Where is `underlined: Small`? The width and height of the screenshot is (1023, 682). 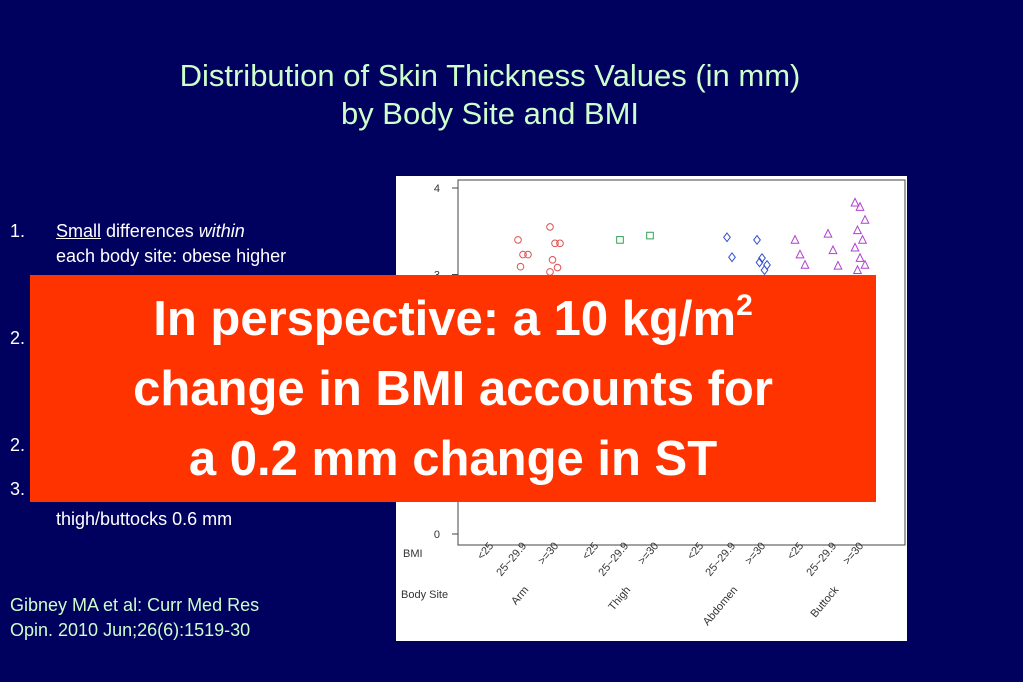
underlined: Small is located at coordinates (79, 231).